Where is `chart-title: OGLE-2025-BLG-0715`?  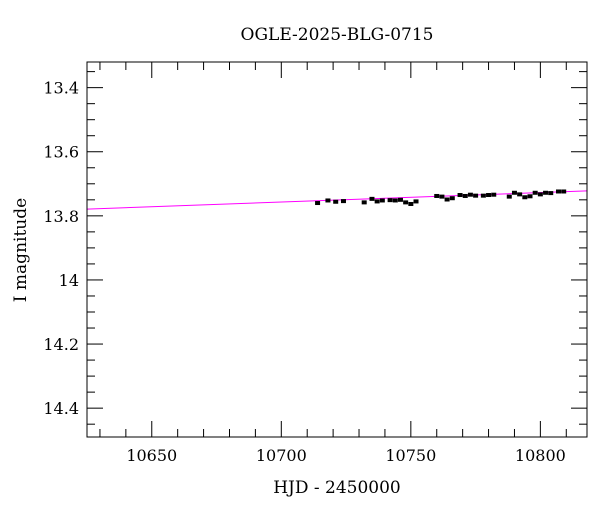
chart-title: OGLE-2025-BLG-0715 is located at coordinates (337, 35).